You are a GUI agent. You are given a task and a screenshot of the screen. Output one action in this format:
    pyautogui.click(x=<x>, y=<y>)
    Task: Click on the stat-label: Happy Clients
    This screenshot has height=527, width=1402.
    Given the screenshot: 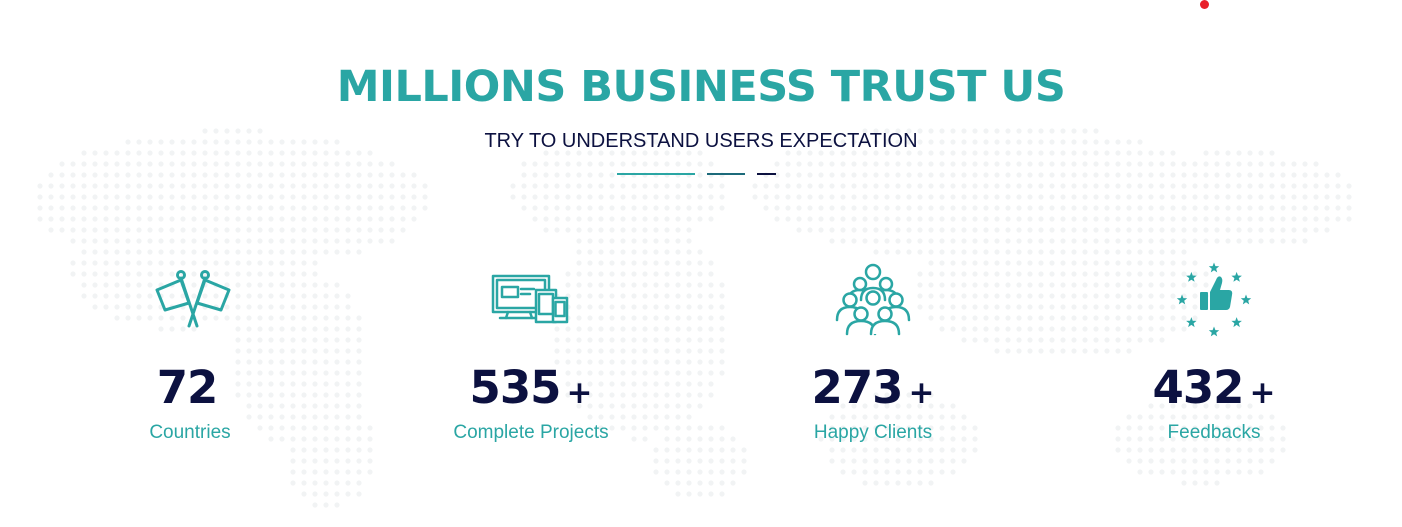 What is the action you would take?
    pyautogui.click(x=873, y=432)
    